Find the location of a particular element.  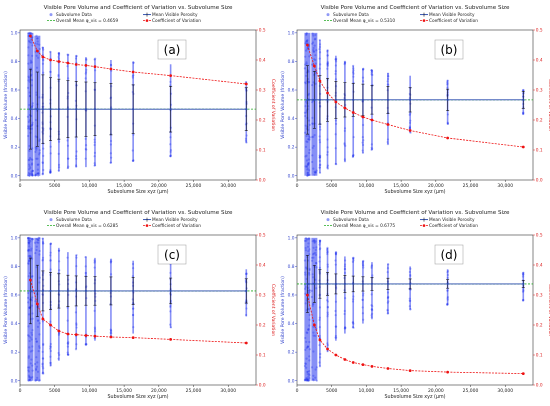

legend-label: Coefficient of Variation is located at coordinates (453, 226).